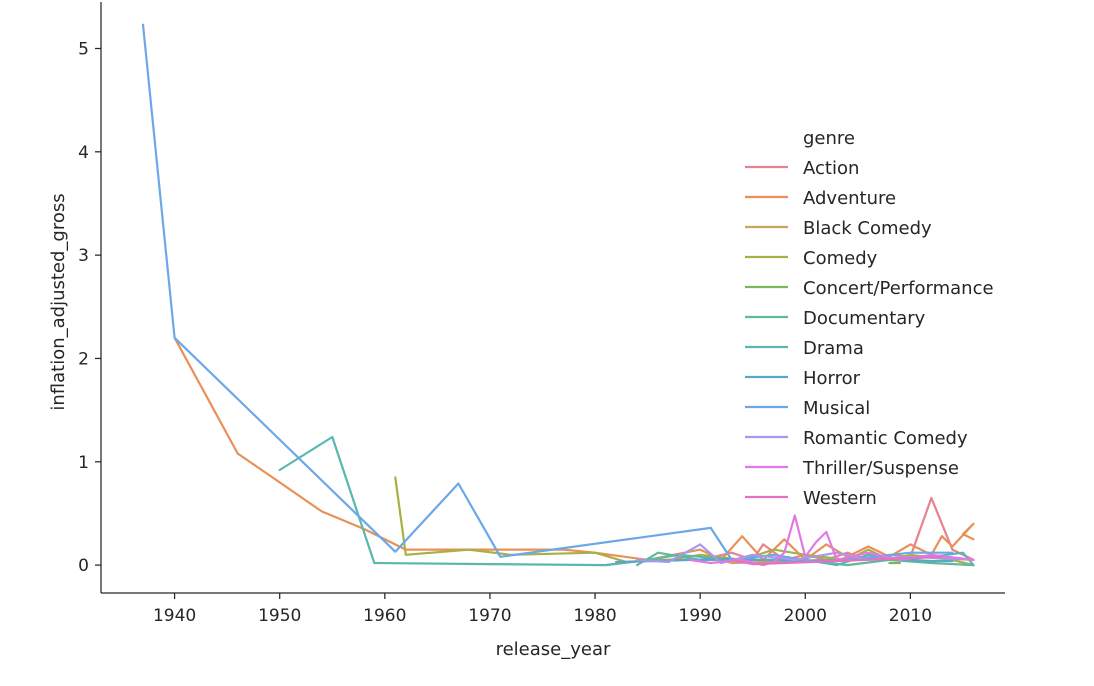 This screenshot has width=1094, height=686. Describe the element at coordinates (864, 318) in the screenshot. I see `legend-label-documentary: Documentary` at that location.